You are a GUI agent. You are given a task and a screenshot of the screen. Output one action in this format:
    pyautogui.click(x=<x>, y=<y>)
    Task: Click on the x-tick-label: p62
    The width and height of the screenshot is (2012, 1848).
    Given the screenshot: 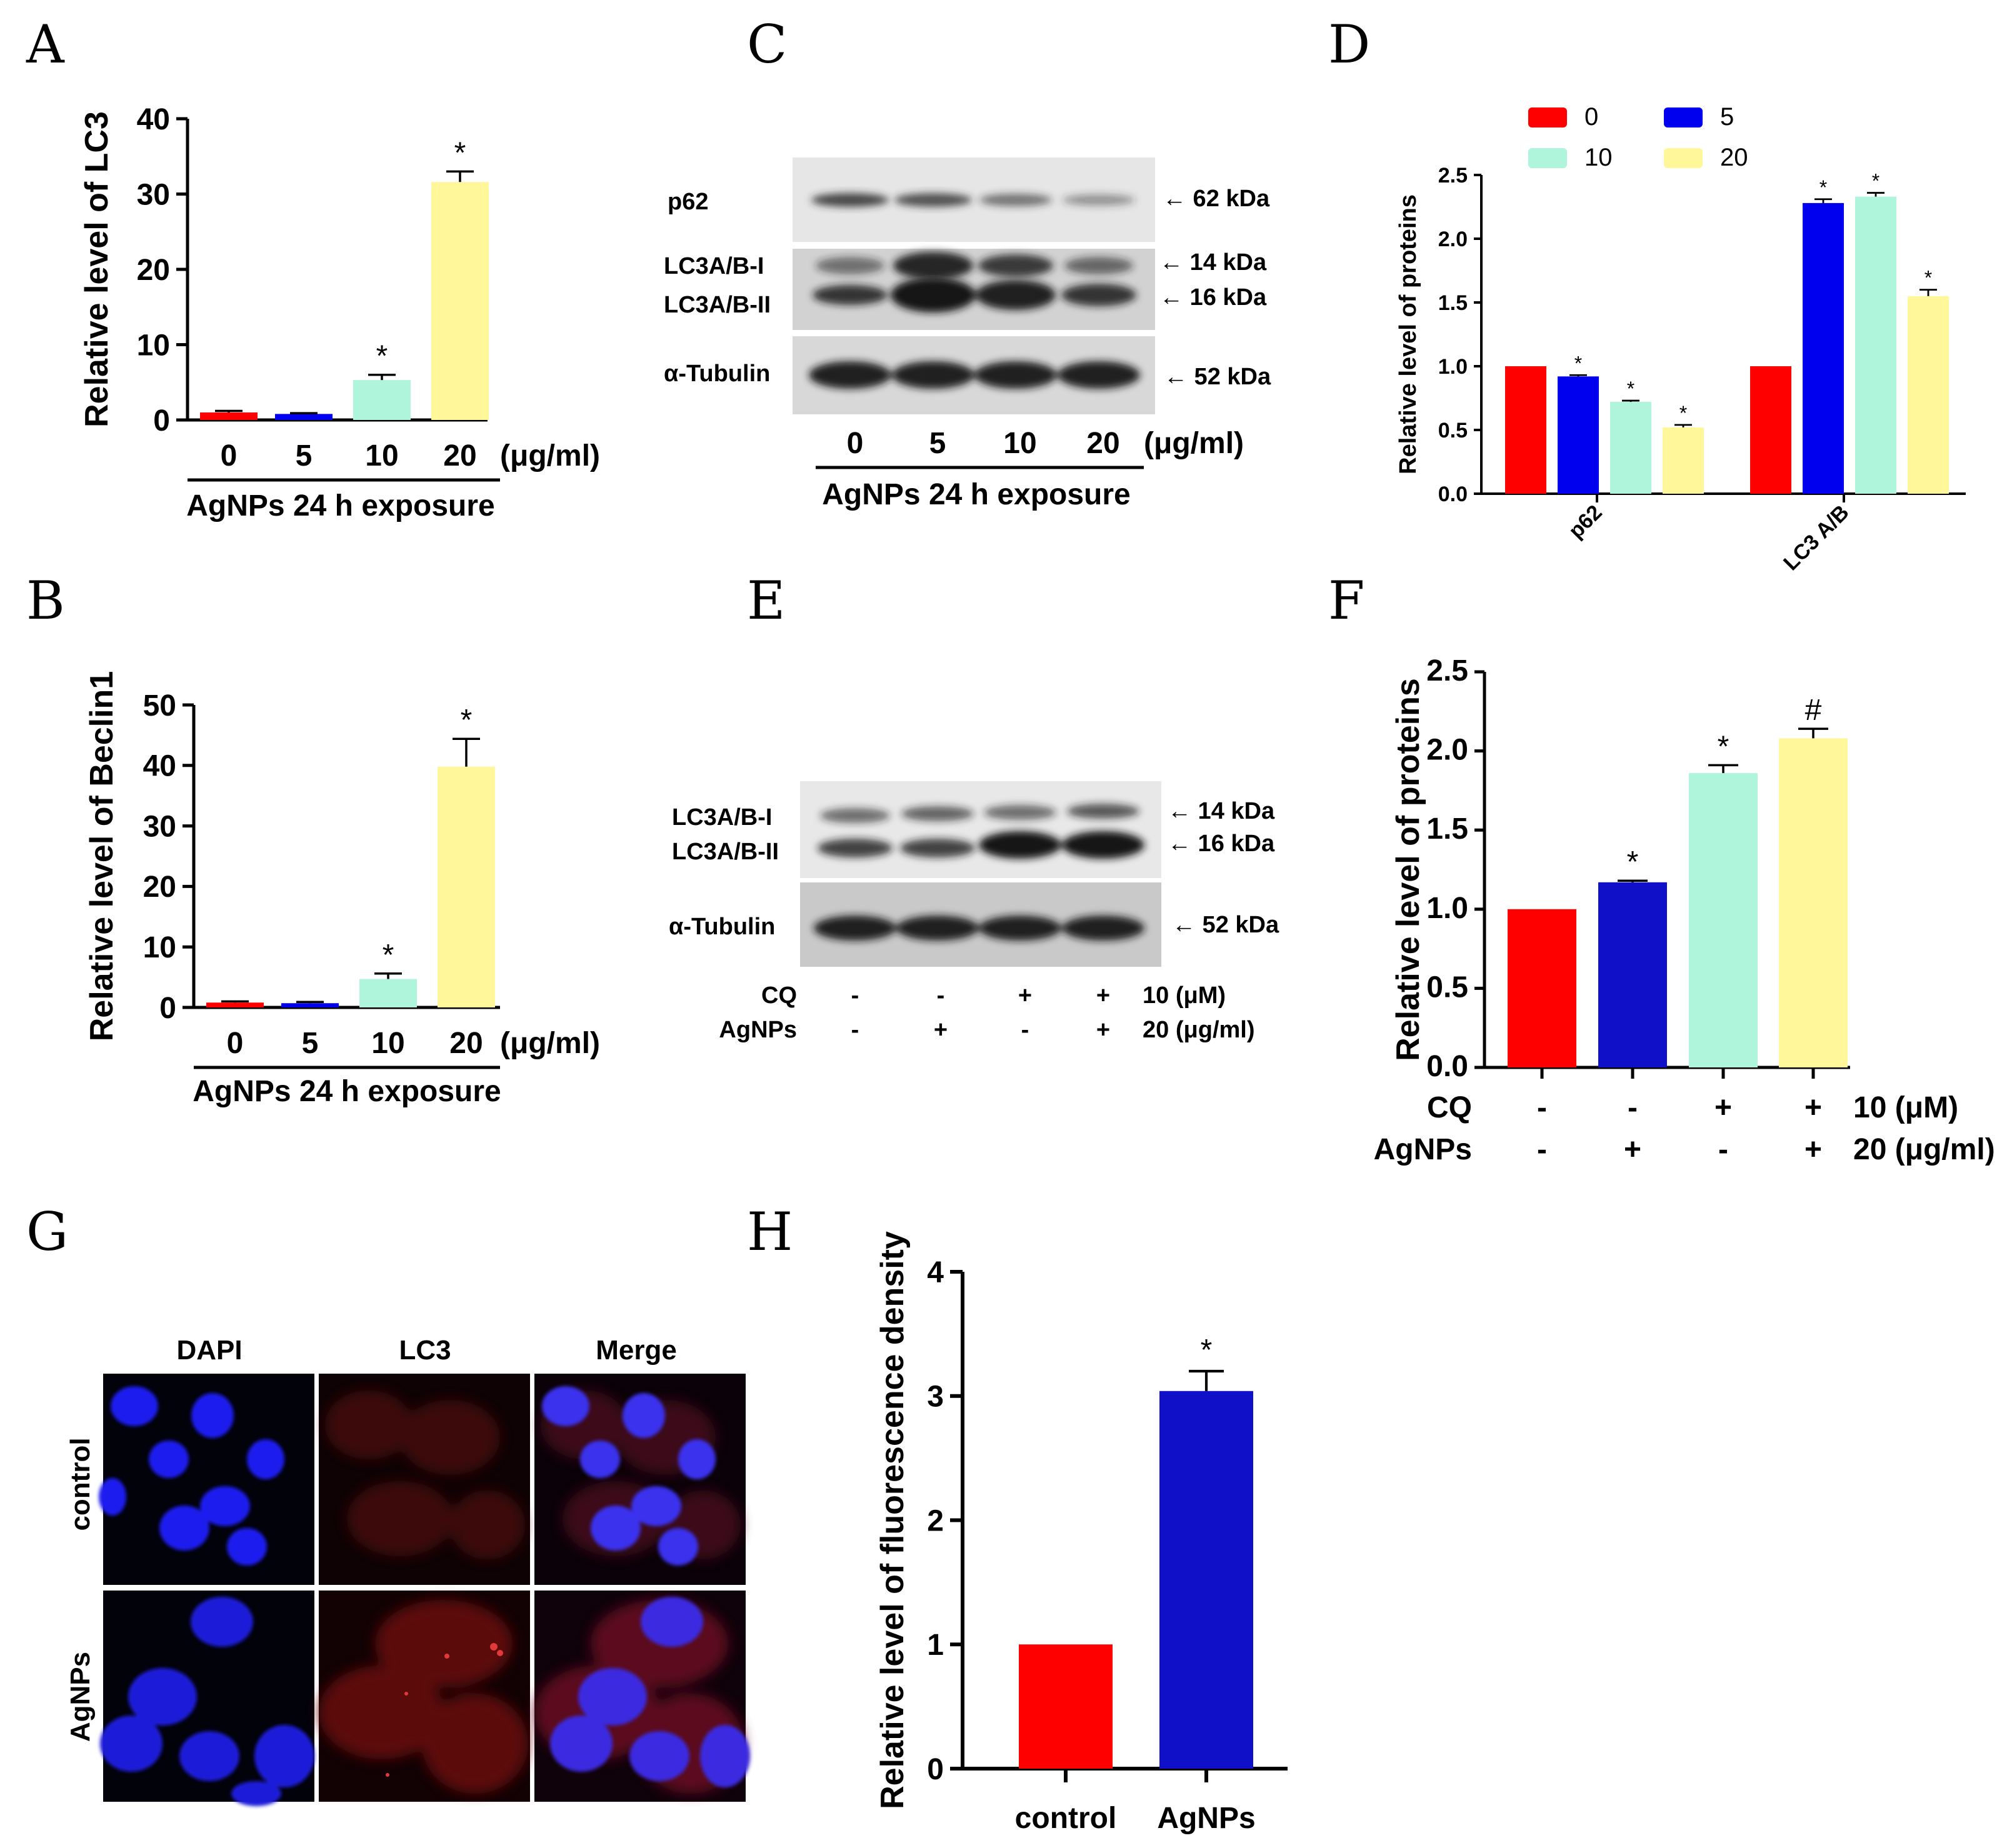 What is the action you would take?
    pyautogui.click(x=1585, y=522)
    